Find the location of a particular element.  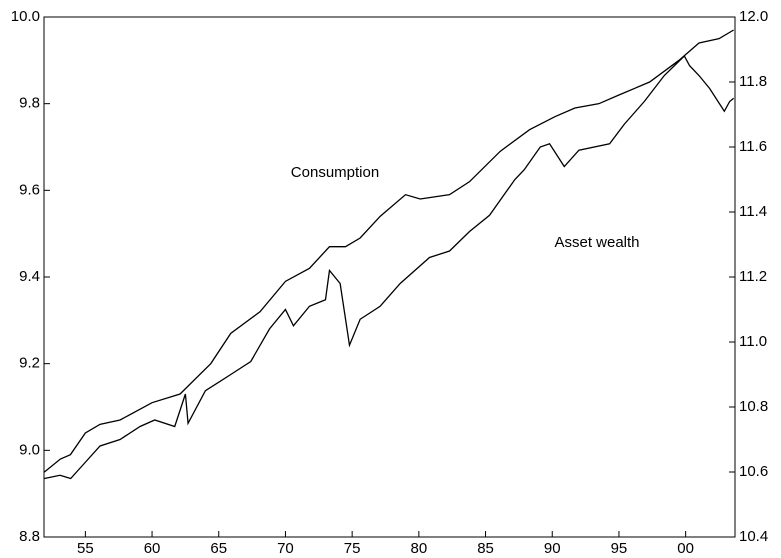

y2-tick-label: 11.0 is located at coordinates (753, 341).